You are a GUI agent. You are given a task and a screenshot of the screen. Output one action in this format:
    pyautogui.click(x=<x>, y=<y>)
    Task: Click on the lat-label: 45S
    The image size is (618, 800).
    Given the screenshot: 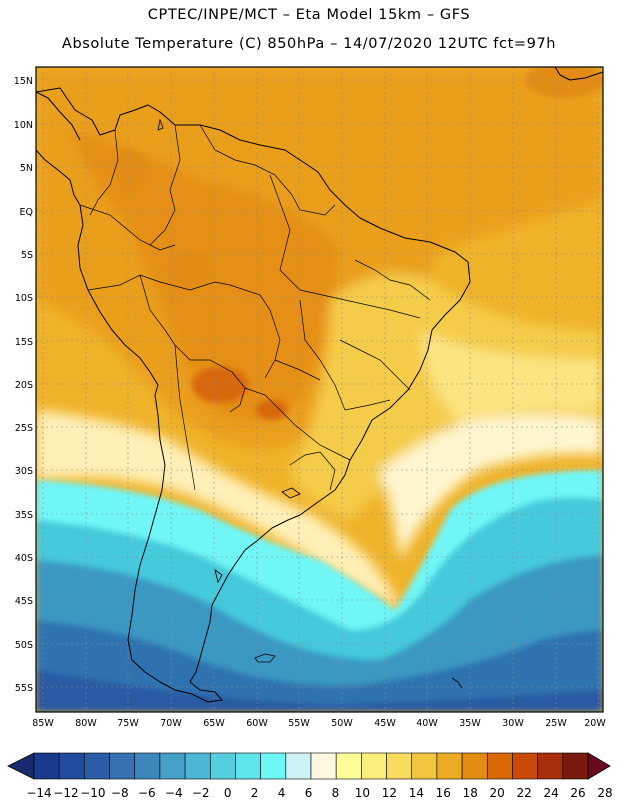 What is the action you would take?
    pyautogui.click(x=24, y=601)
    